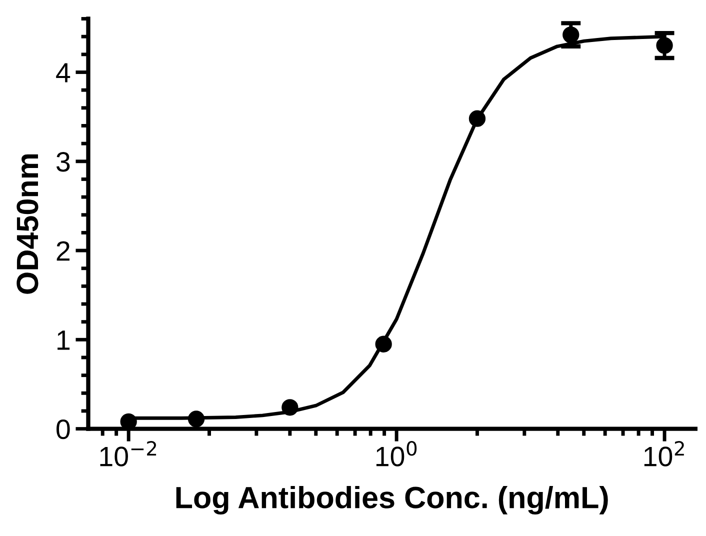  What do you see at coordinates (63, 72) in the screenshot?
I see `y-tick-label: 4` at bounding box center [63, 72].